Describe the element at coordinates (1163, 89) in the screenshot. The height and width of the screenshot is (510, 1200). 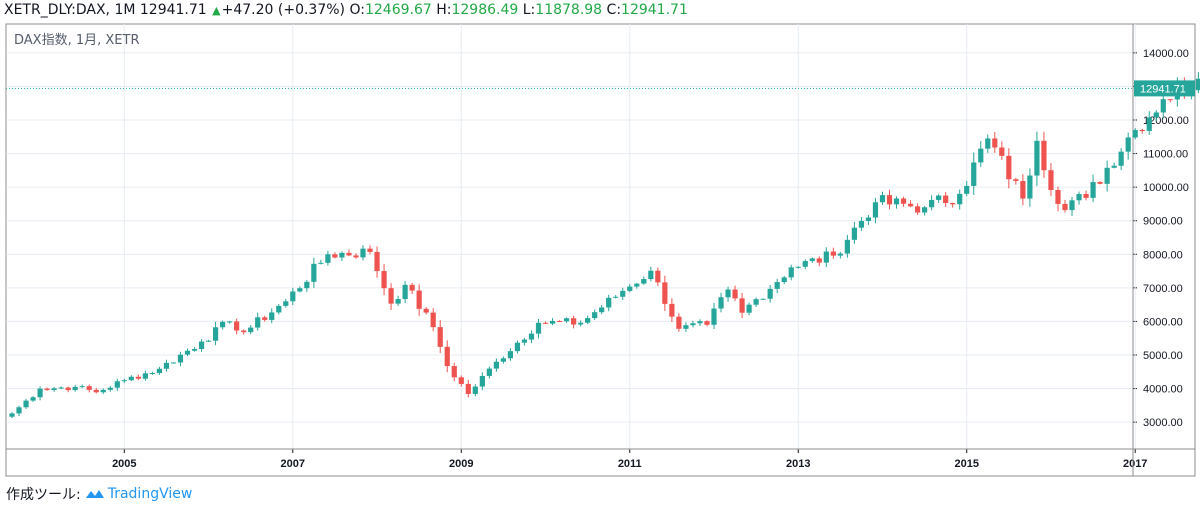
I see `last-price-badge-label: 12941.71` at that location.